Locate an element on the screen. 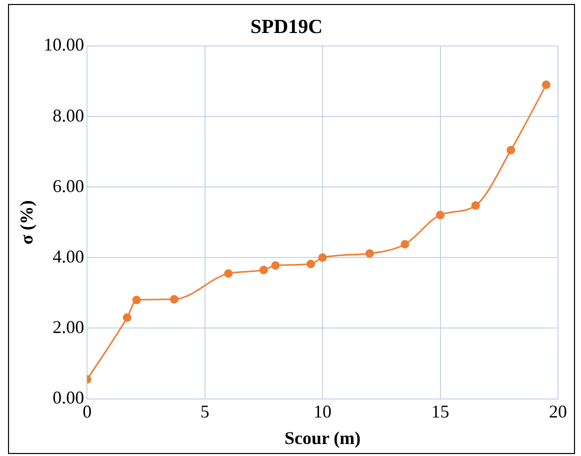 The image size is (581, 456). y-tick-label: 8.00 is located at coordinates (68, 115).